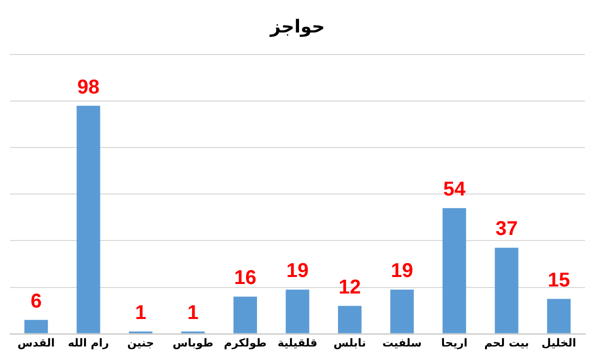  Describe the element at coordinates (88, 87) in the screenshot. I see `data-label: 98` at that location.